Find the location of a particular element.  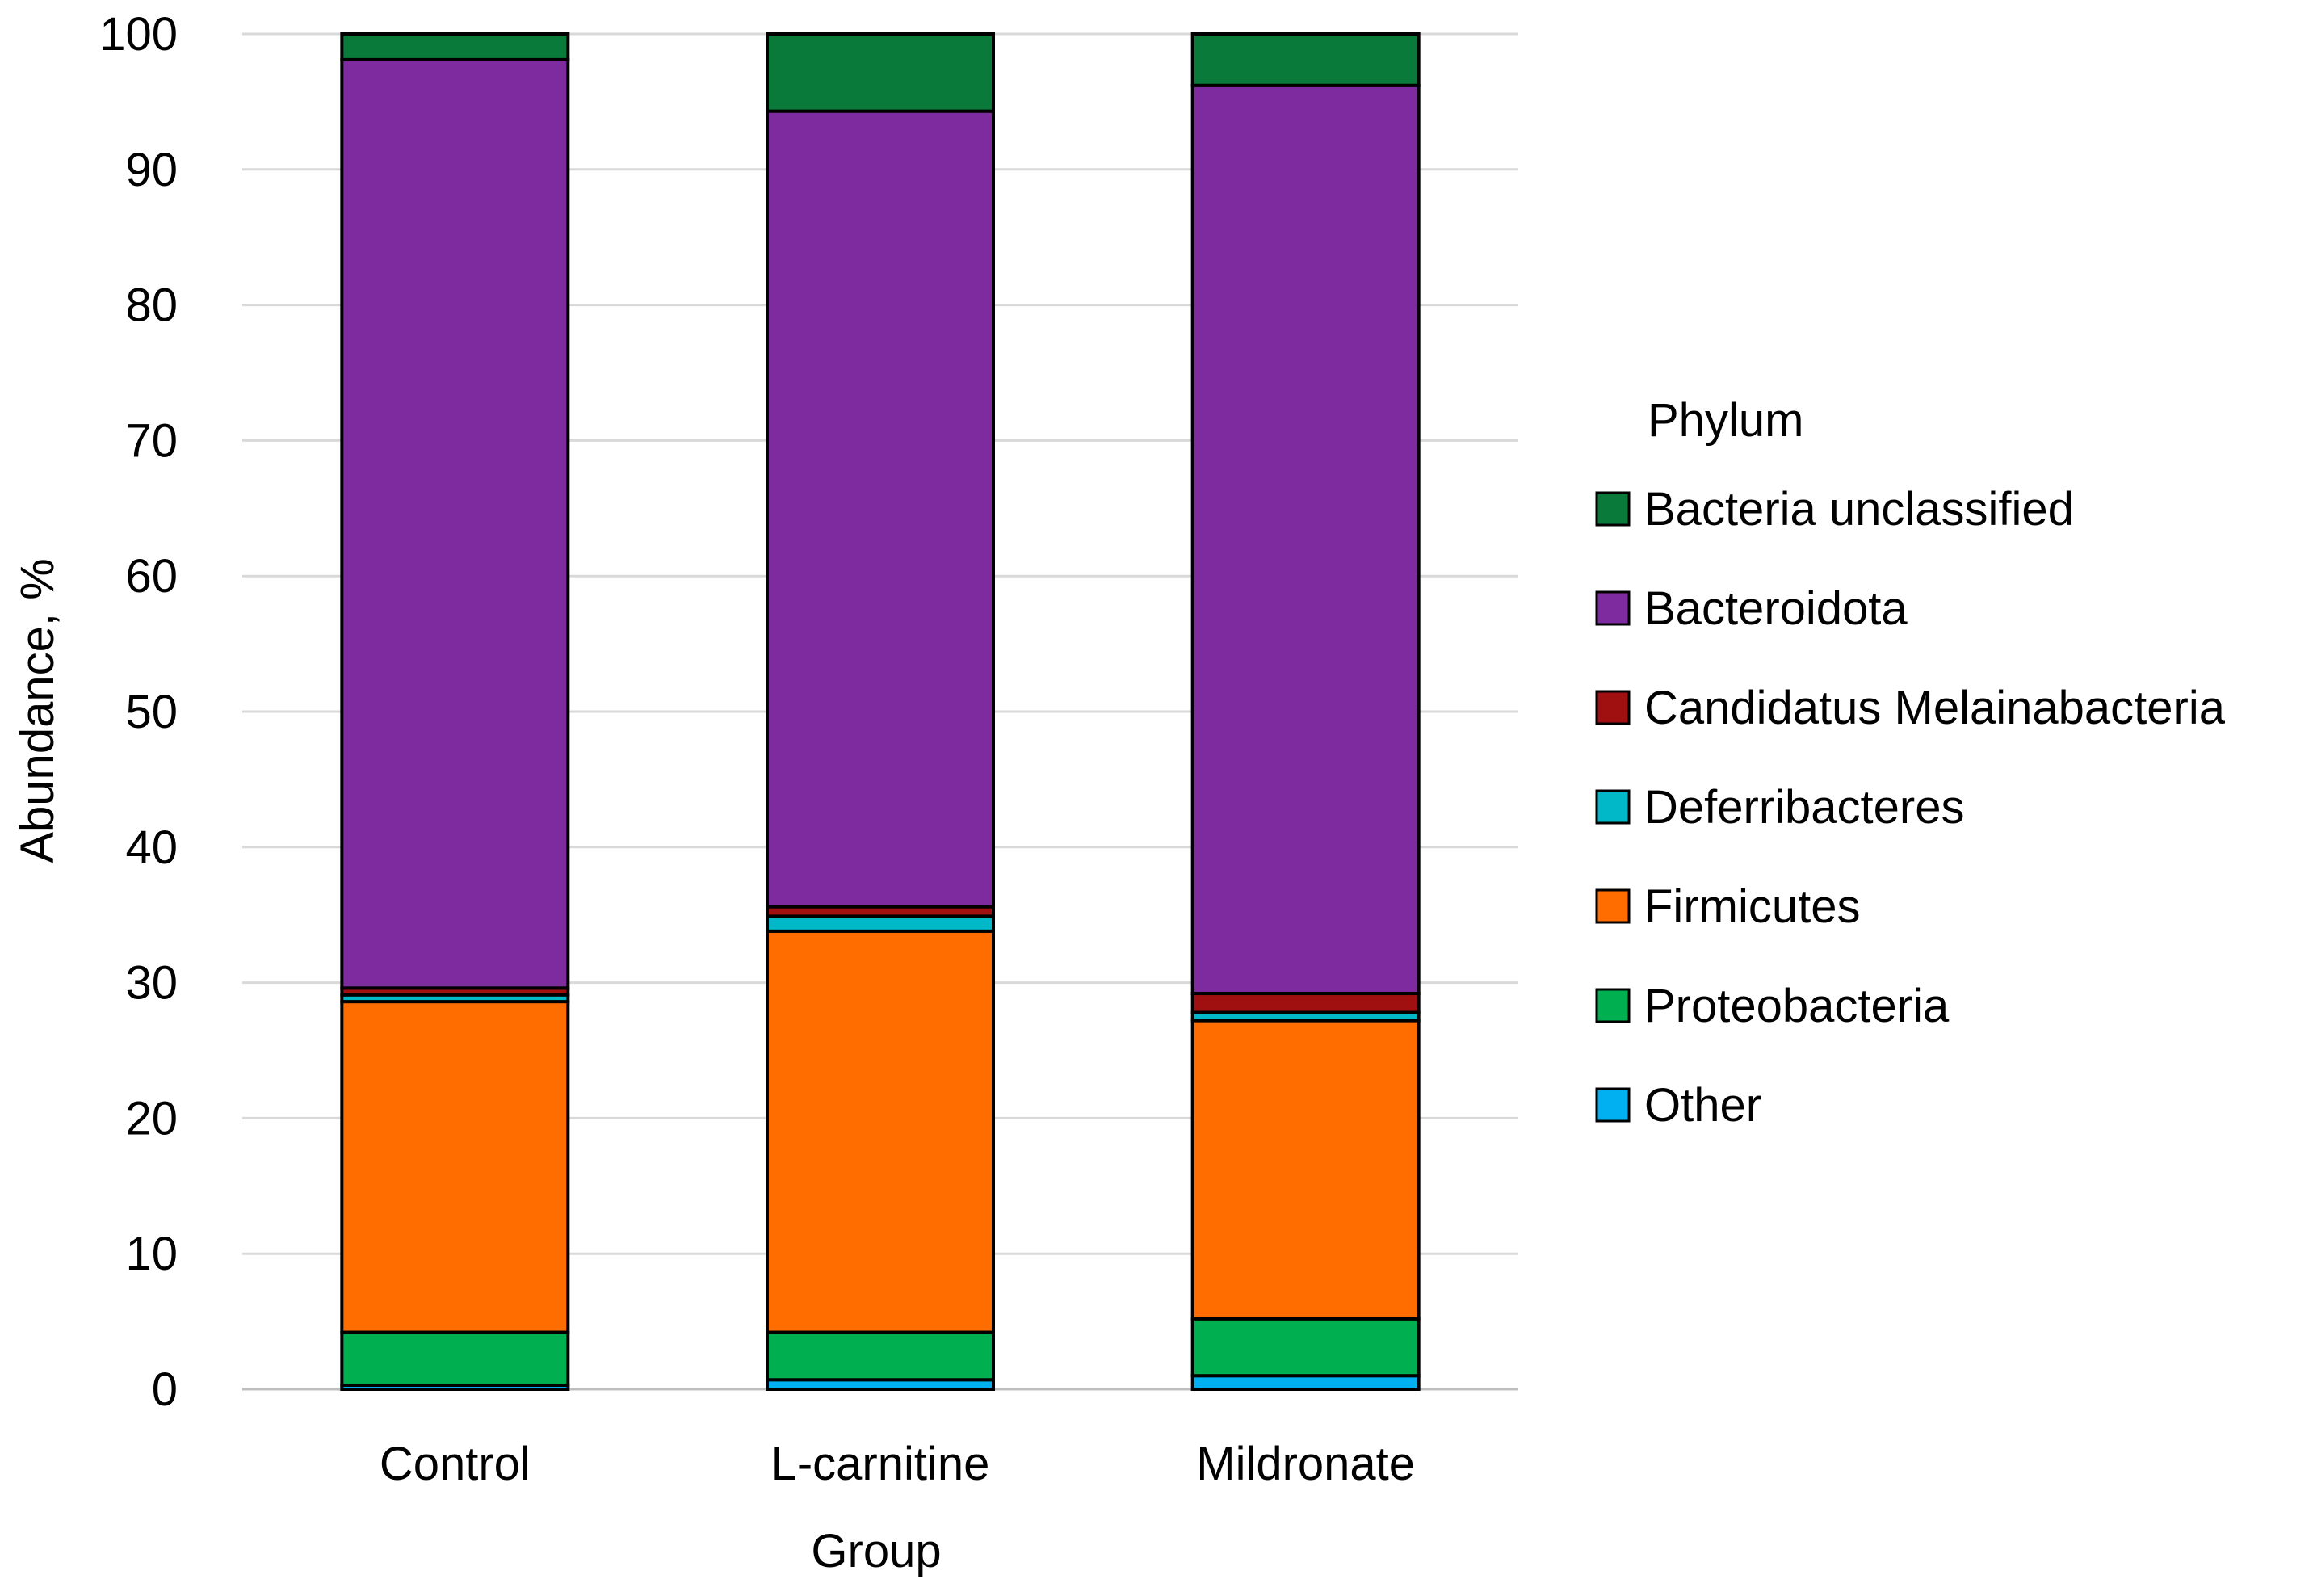

bar-control-firmicutes is located at coordinates (455, 1167).